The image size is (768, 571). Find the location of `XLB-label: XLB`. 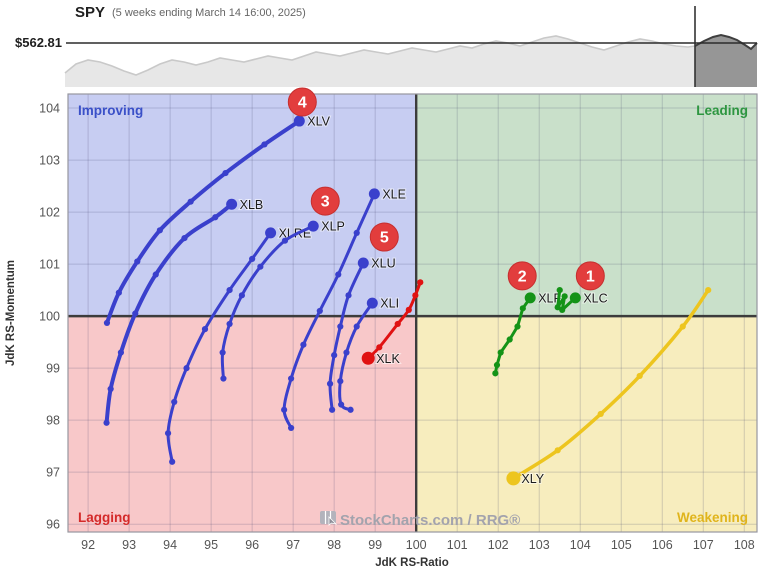

XLB-label: XLB is located at coordinates (252, 205).